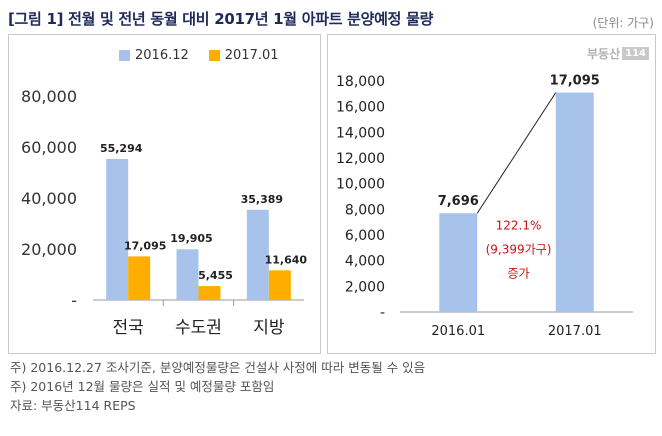 The height and width of the screenshot is (436, 662). Describe the element at coordinates (519, 249) in the screenshot. I see `growth-annotation: (9,399가구)` at that location.